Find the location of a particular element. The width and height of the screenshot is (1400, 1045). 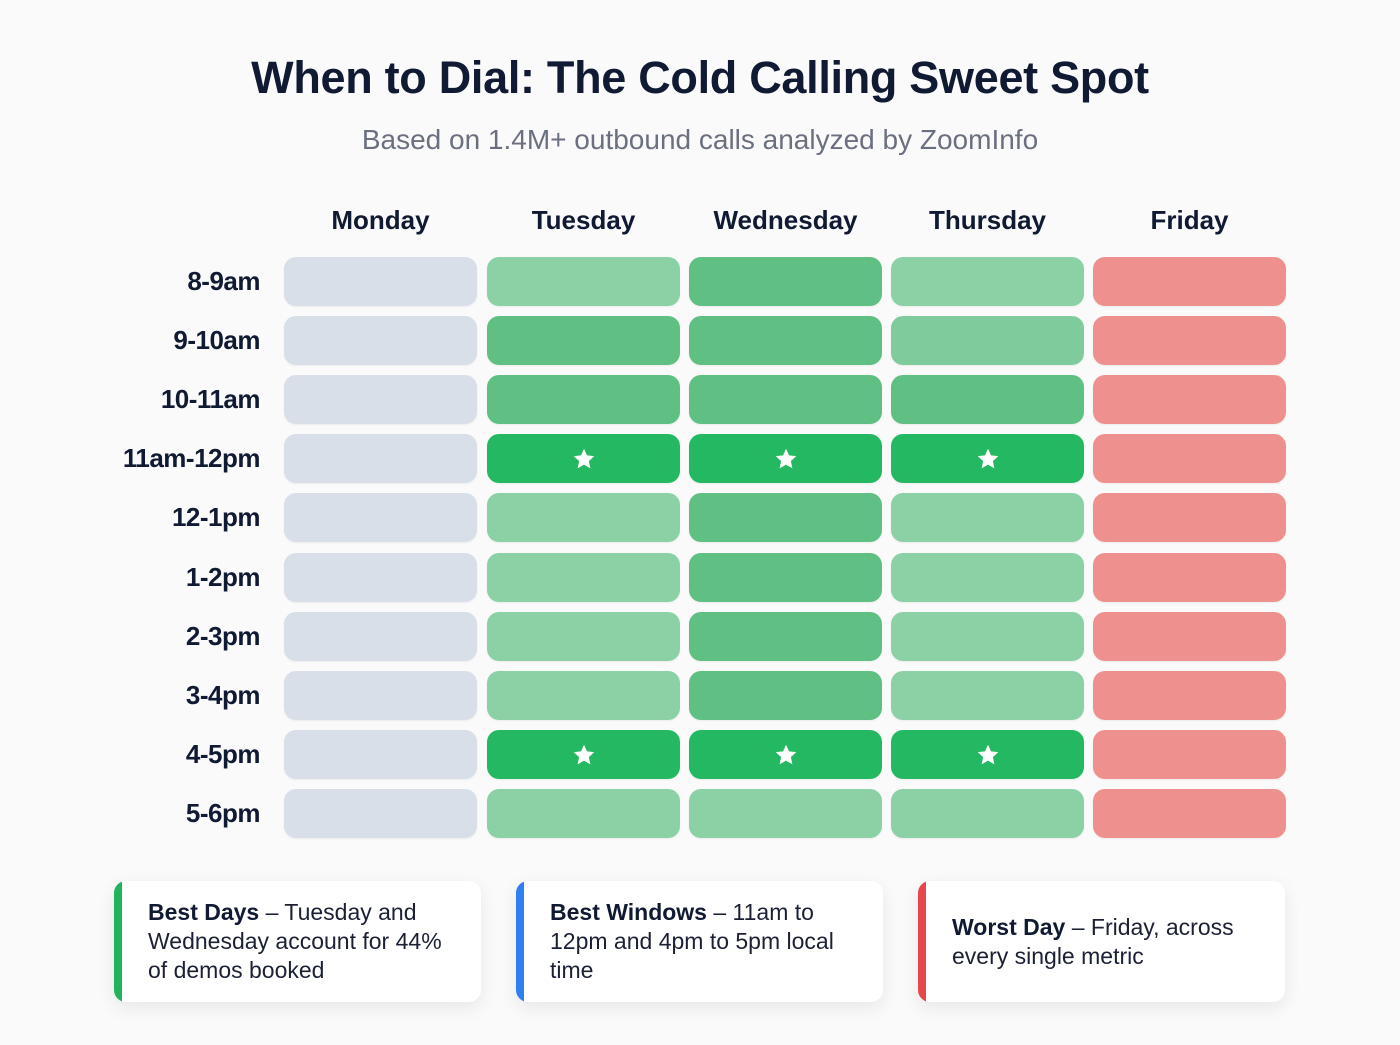

column-header-monday: Monday is located at coordinates (380, 220).